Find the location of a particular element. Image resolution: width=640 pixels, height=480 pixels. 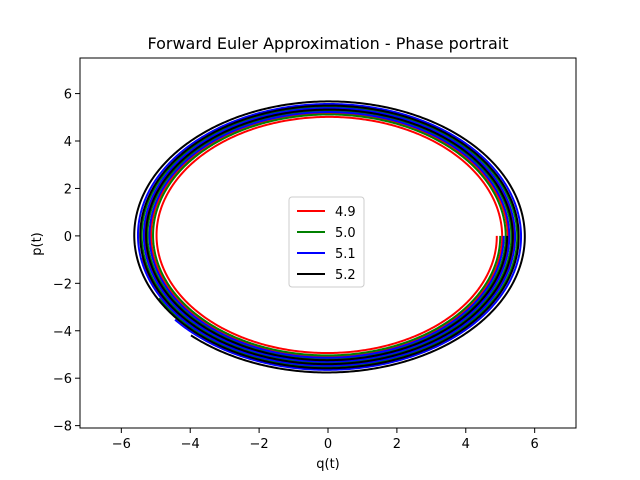

y-tick-label: −6 is located at coordinates (62, 379).